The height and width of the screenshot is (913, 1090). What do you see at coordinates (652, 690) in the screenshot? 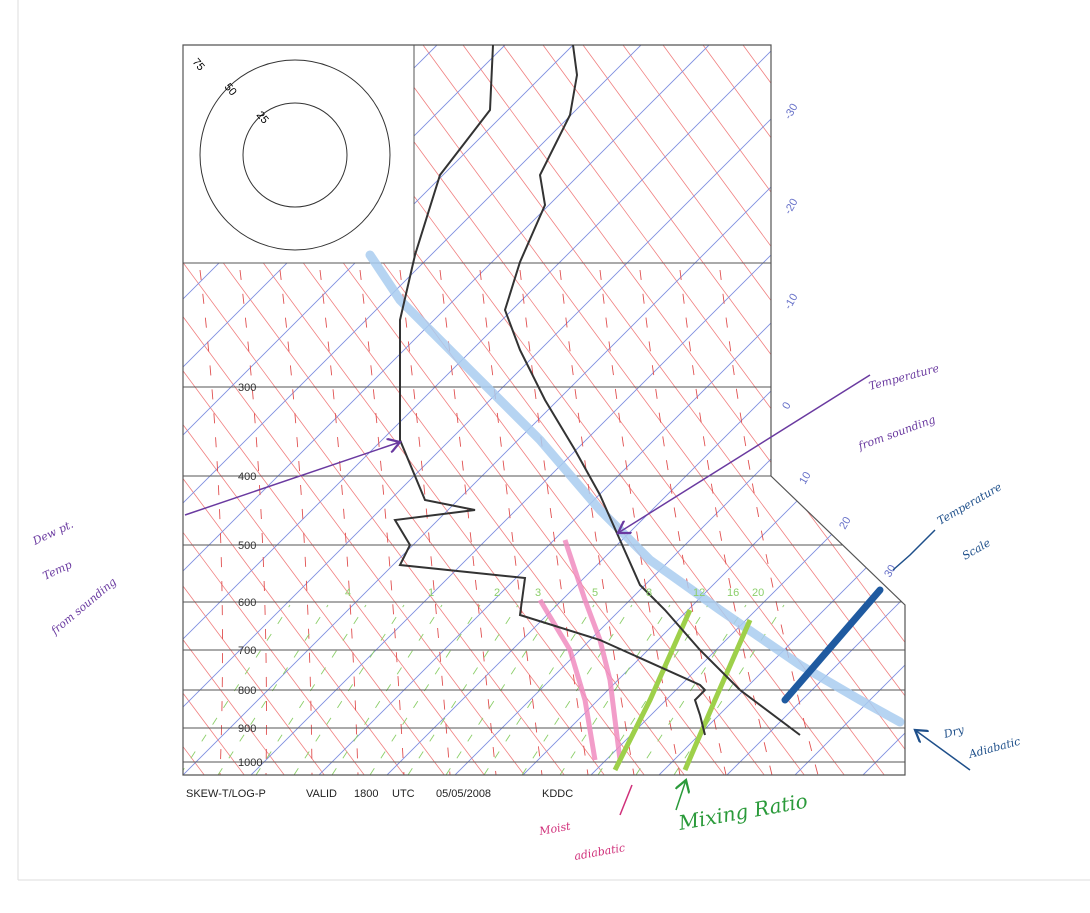
I see `mixing-ratio-highlight` at bounding box center [652, 690].